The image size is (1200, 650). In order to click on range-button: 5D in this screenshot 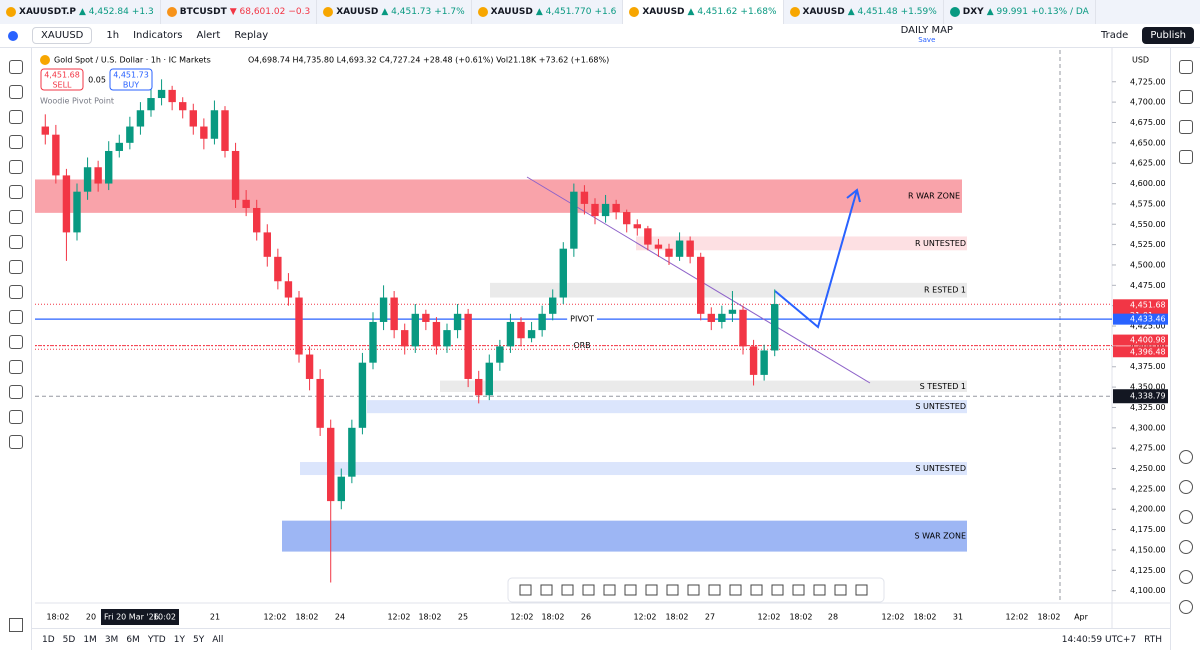, I will do `click(69, 639)`.